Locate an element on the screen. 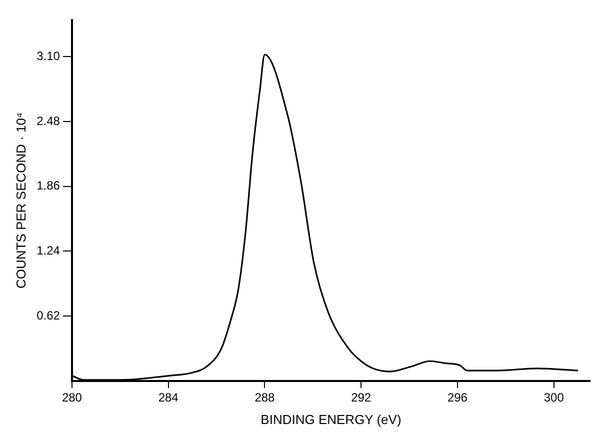  y-tick-label: 1.24 is located at coordinates (48, 251).